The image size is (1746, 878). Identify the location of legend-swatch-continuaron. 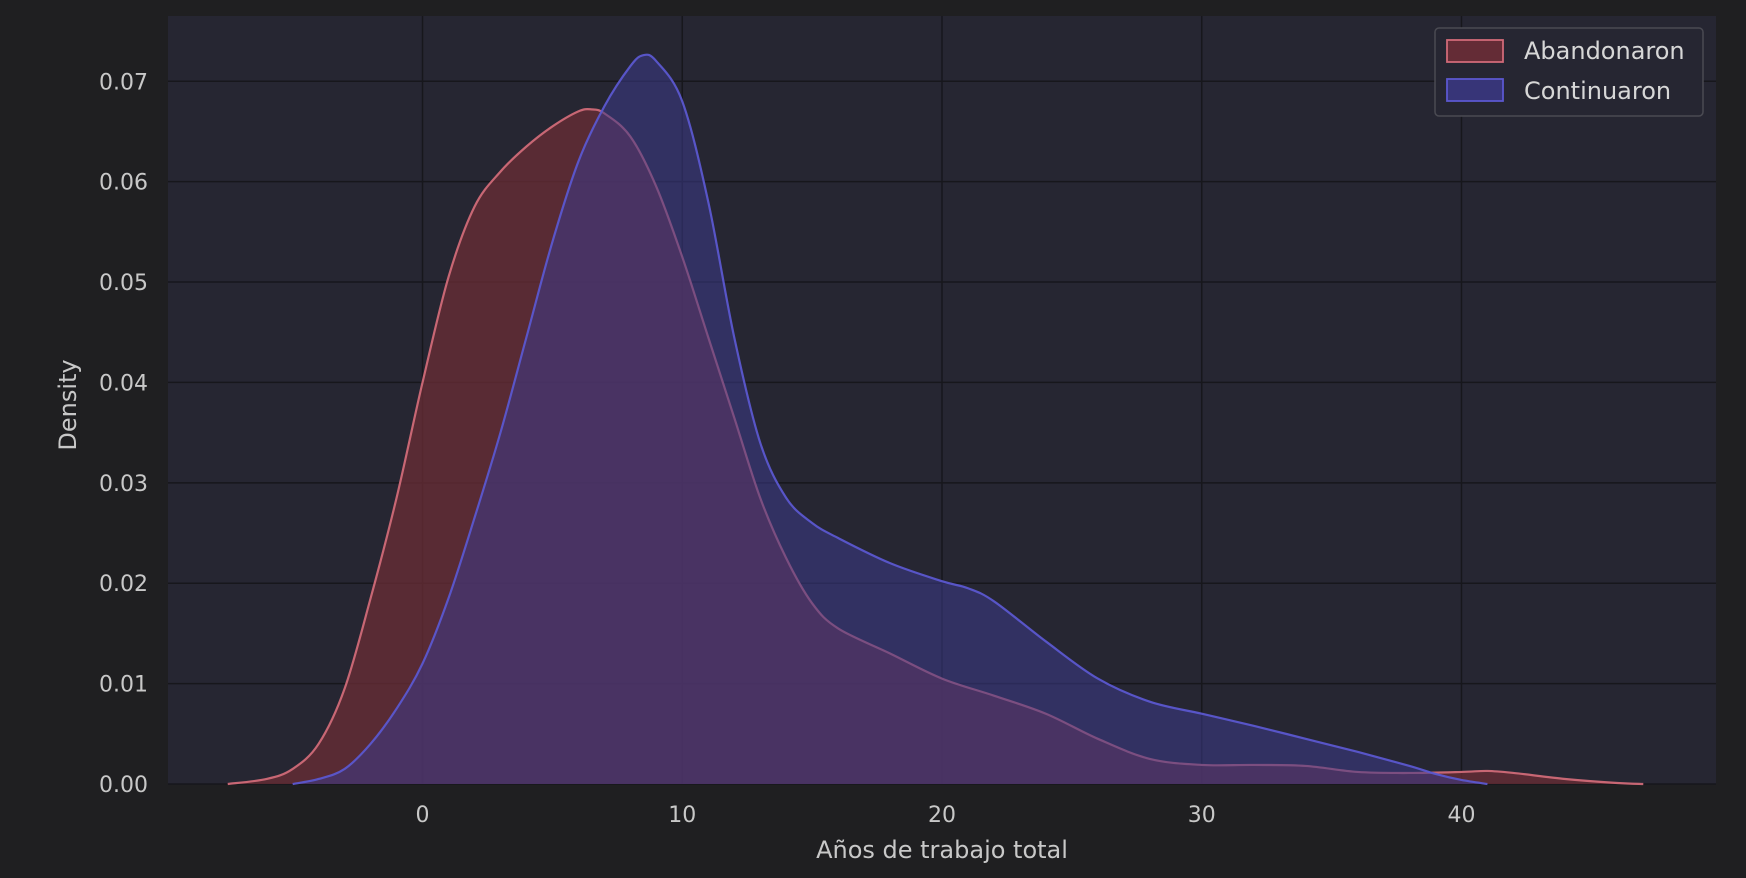
(1475, 90).